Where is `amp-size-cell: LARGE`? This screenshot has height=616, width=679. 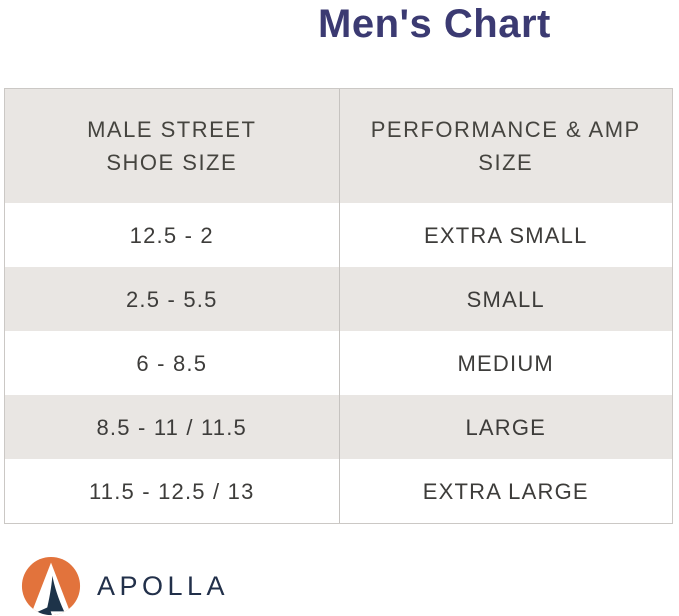 amp-size-cell: LARGE is located at coordinates (505, 427).